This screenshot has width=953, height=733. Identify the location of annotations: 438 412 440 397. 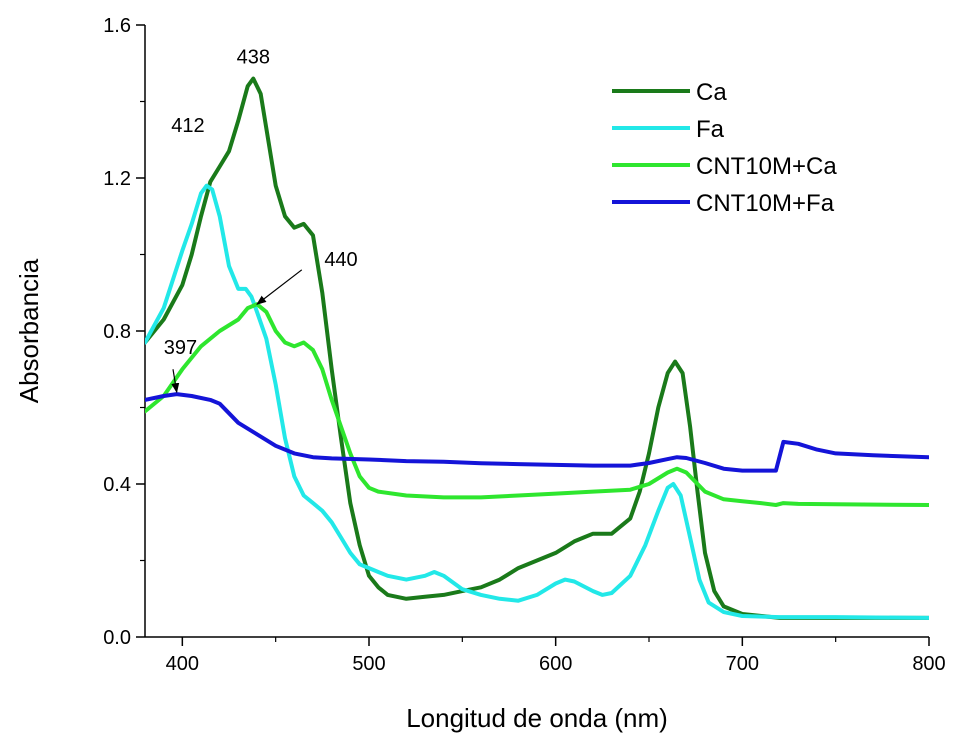
(261, 220).